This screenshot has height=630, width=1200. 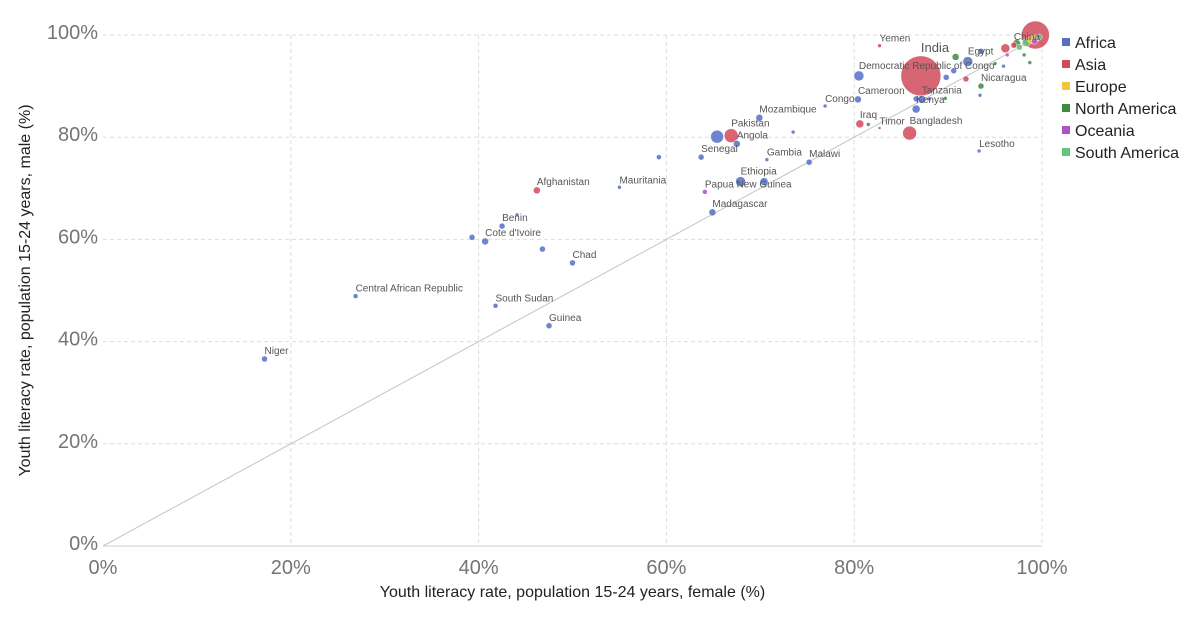 I want to click on point-label: South Sudan, so click(x=525, y=298).